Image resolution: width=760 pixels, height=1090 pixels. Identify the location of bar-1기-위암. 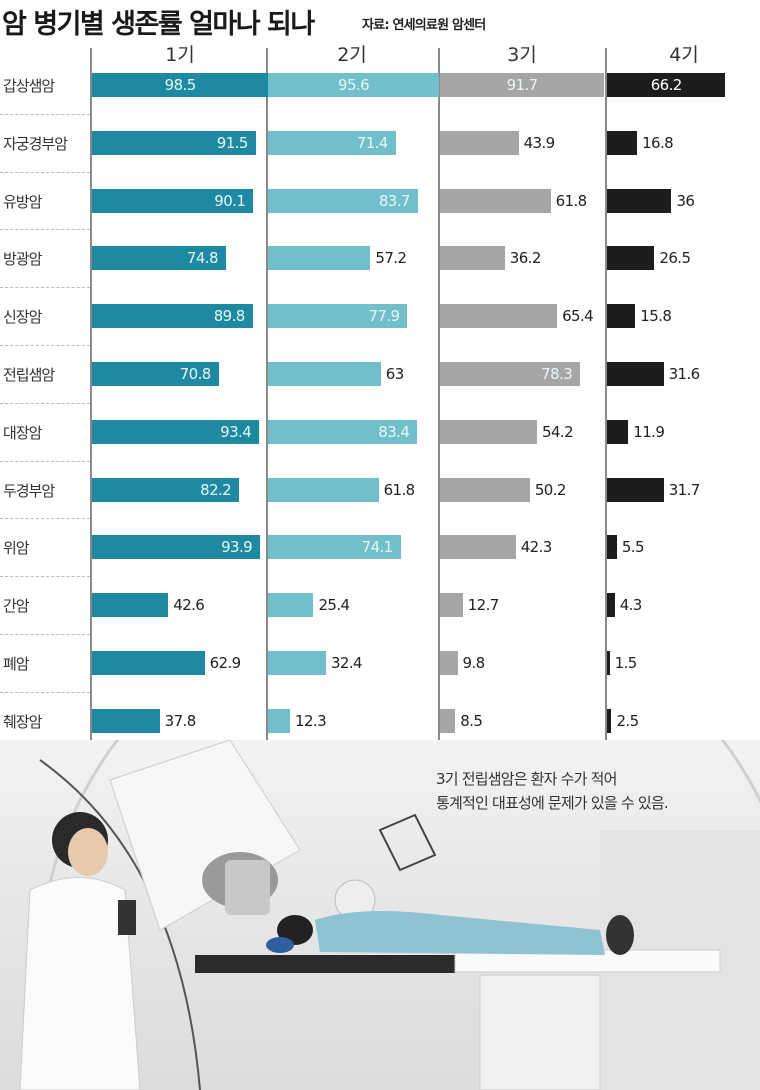
(176, 547).